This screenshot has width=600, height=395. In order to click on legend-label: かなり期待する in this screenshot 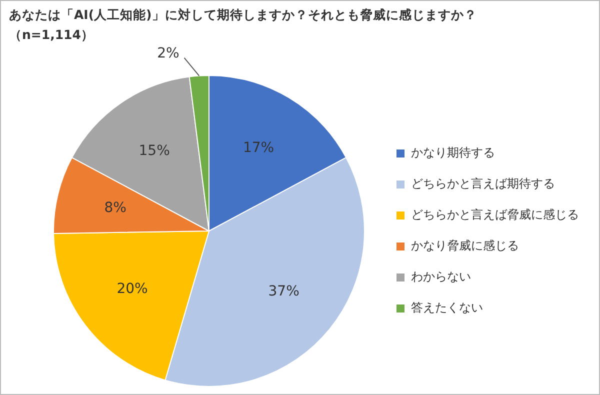, I will do `click(453, 153)`.